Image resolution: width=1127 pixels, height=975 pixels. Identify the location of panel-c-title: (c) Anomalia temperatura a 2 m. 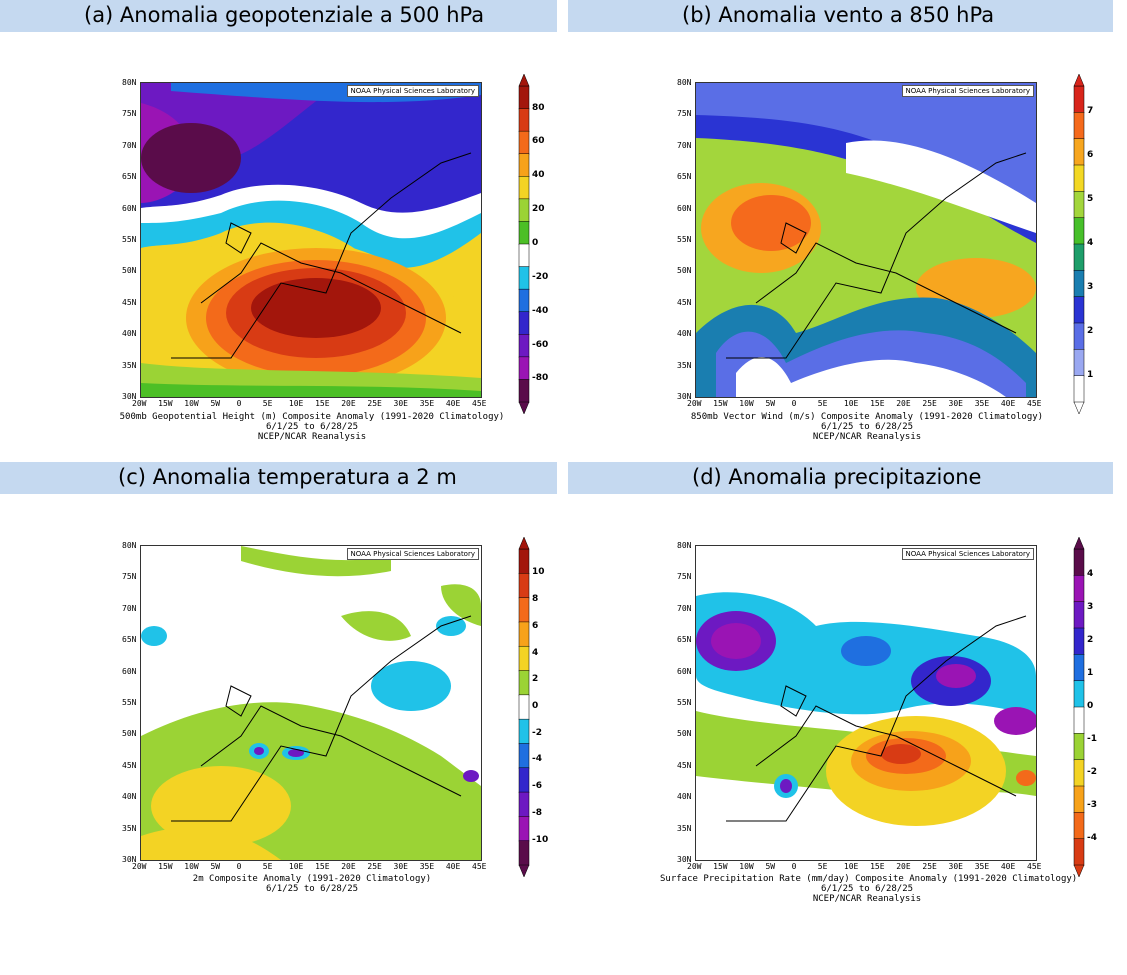
(287, 477).